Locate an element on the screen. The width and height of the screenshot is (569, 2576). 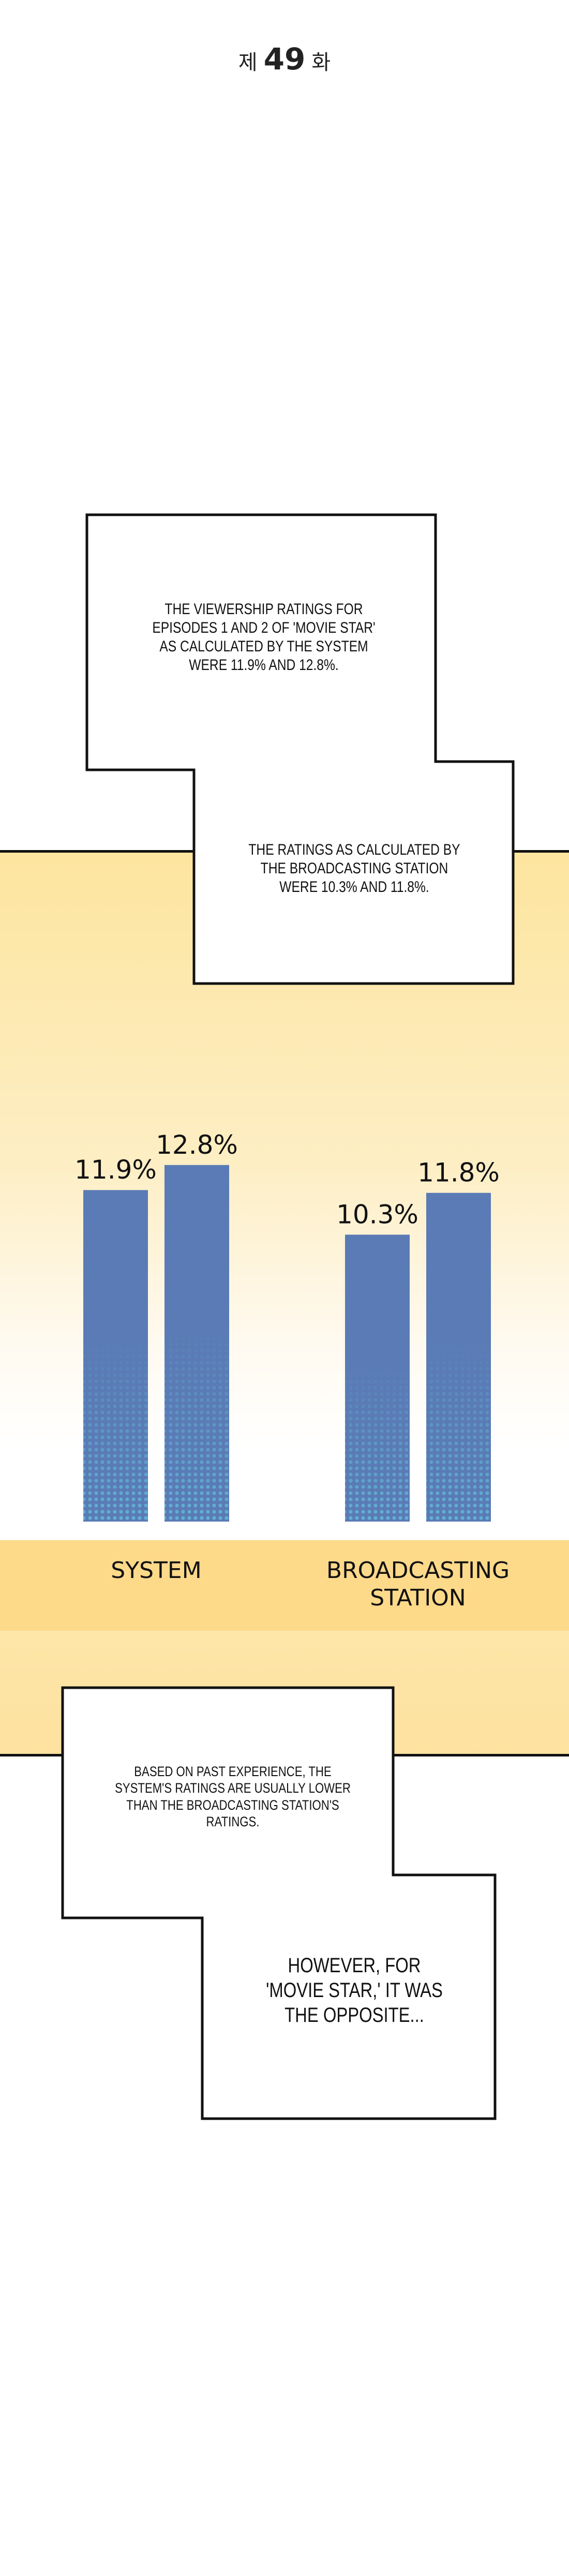
value-label: 11.8% is located at coordinates (458, 1173).